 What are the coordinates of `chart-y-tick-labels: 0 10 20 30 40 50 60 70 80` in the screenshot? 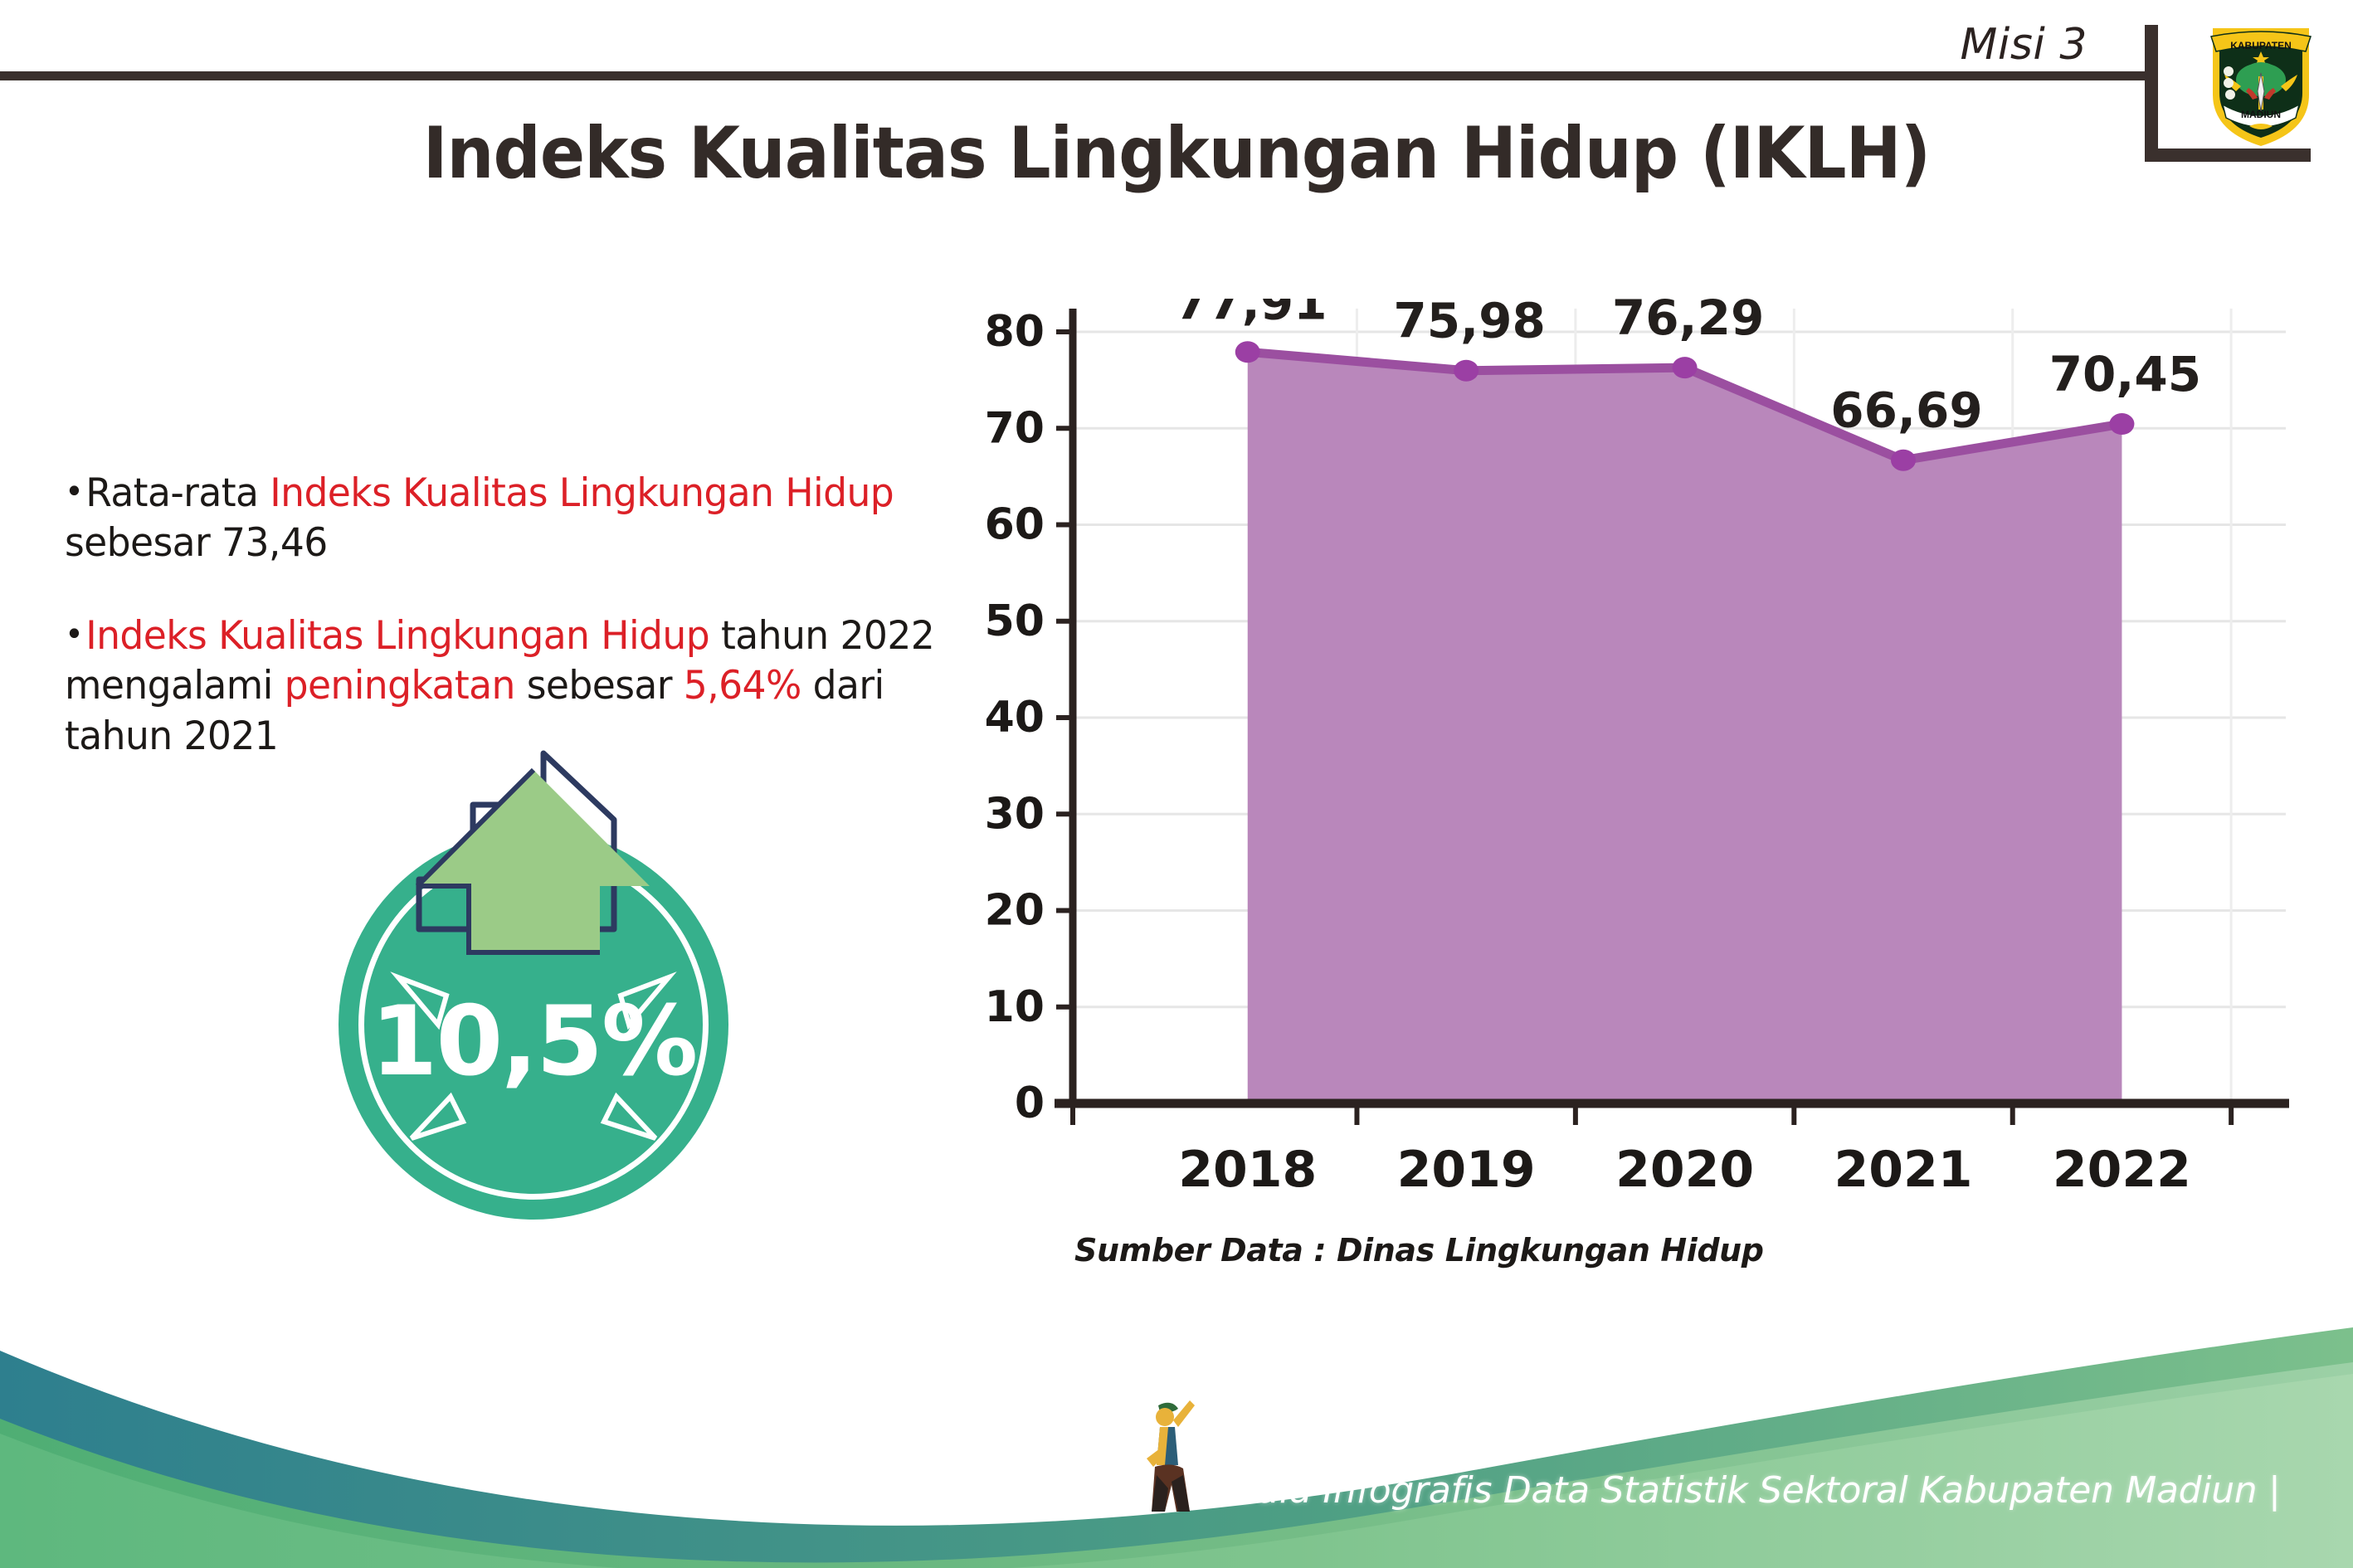 It's located at (1015, 717).